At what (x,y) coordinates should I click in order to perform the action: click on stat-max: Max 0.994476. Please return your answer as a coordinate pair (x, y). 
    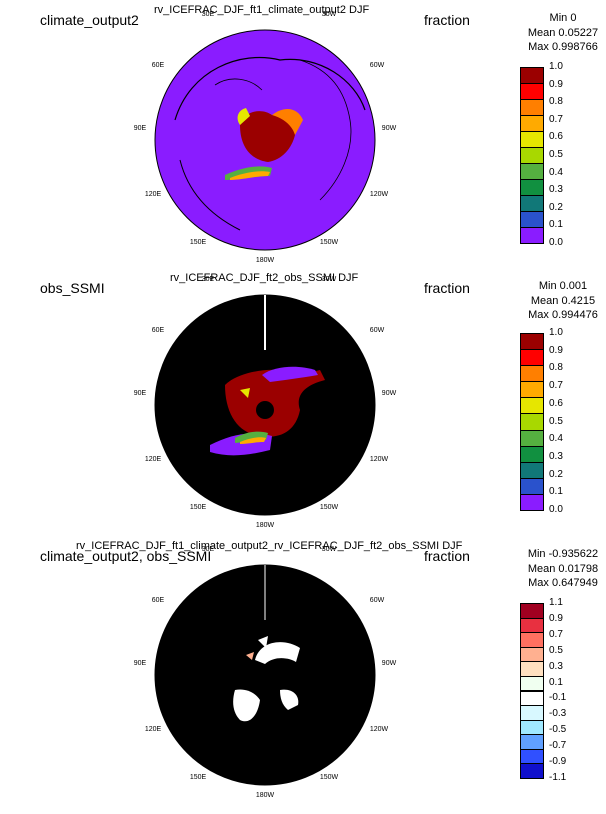
    Looking at the image, I should click on (563, 315).